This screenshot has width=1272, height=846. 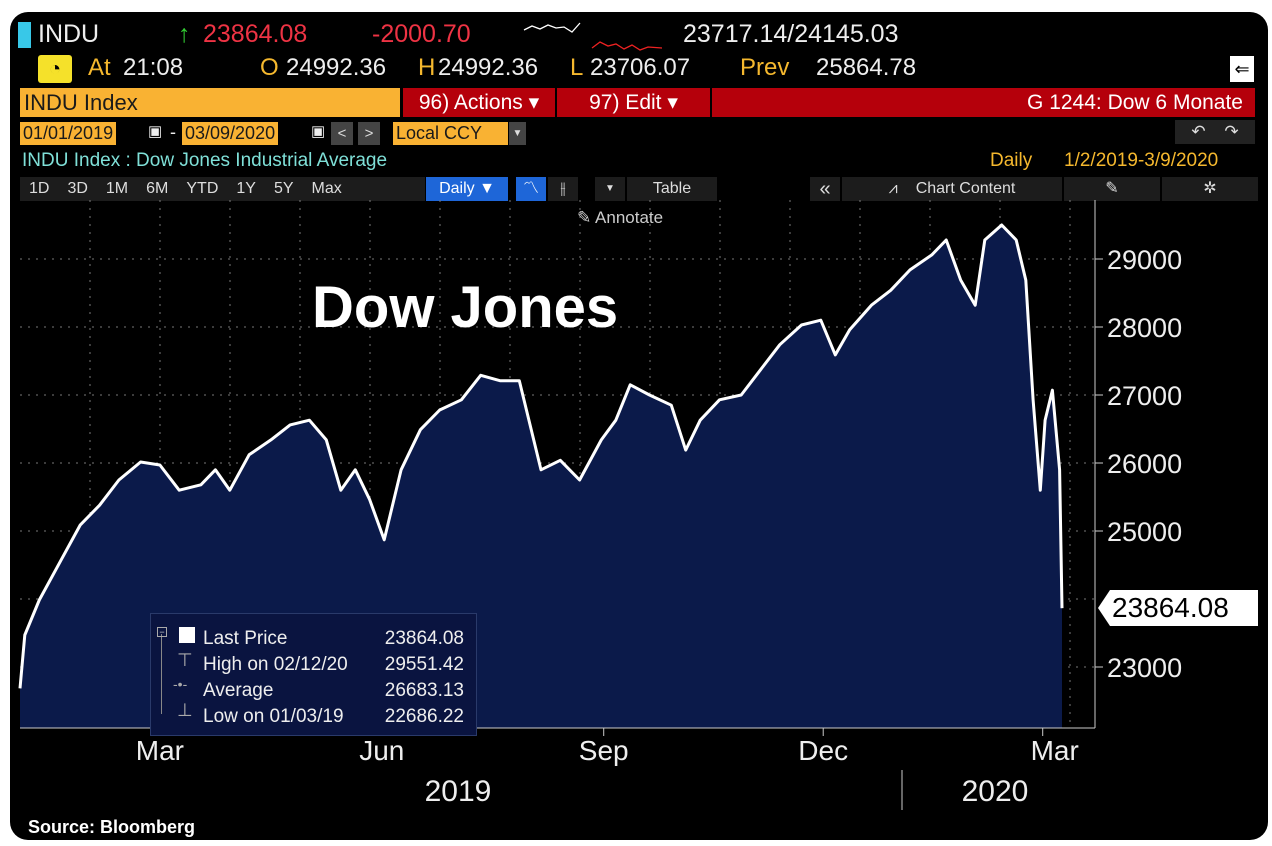 I want to click on x-tick-label: Dec, so click(x=823, y=750).